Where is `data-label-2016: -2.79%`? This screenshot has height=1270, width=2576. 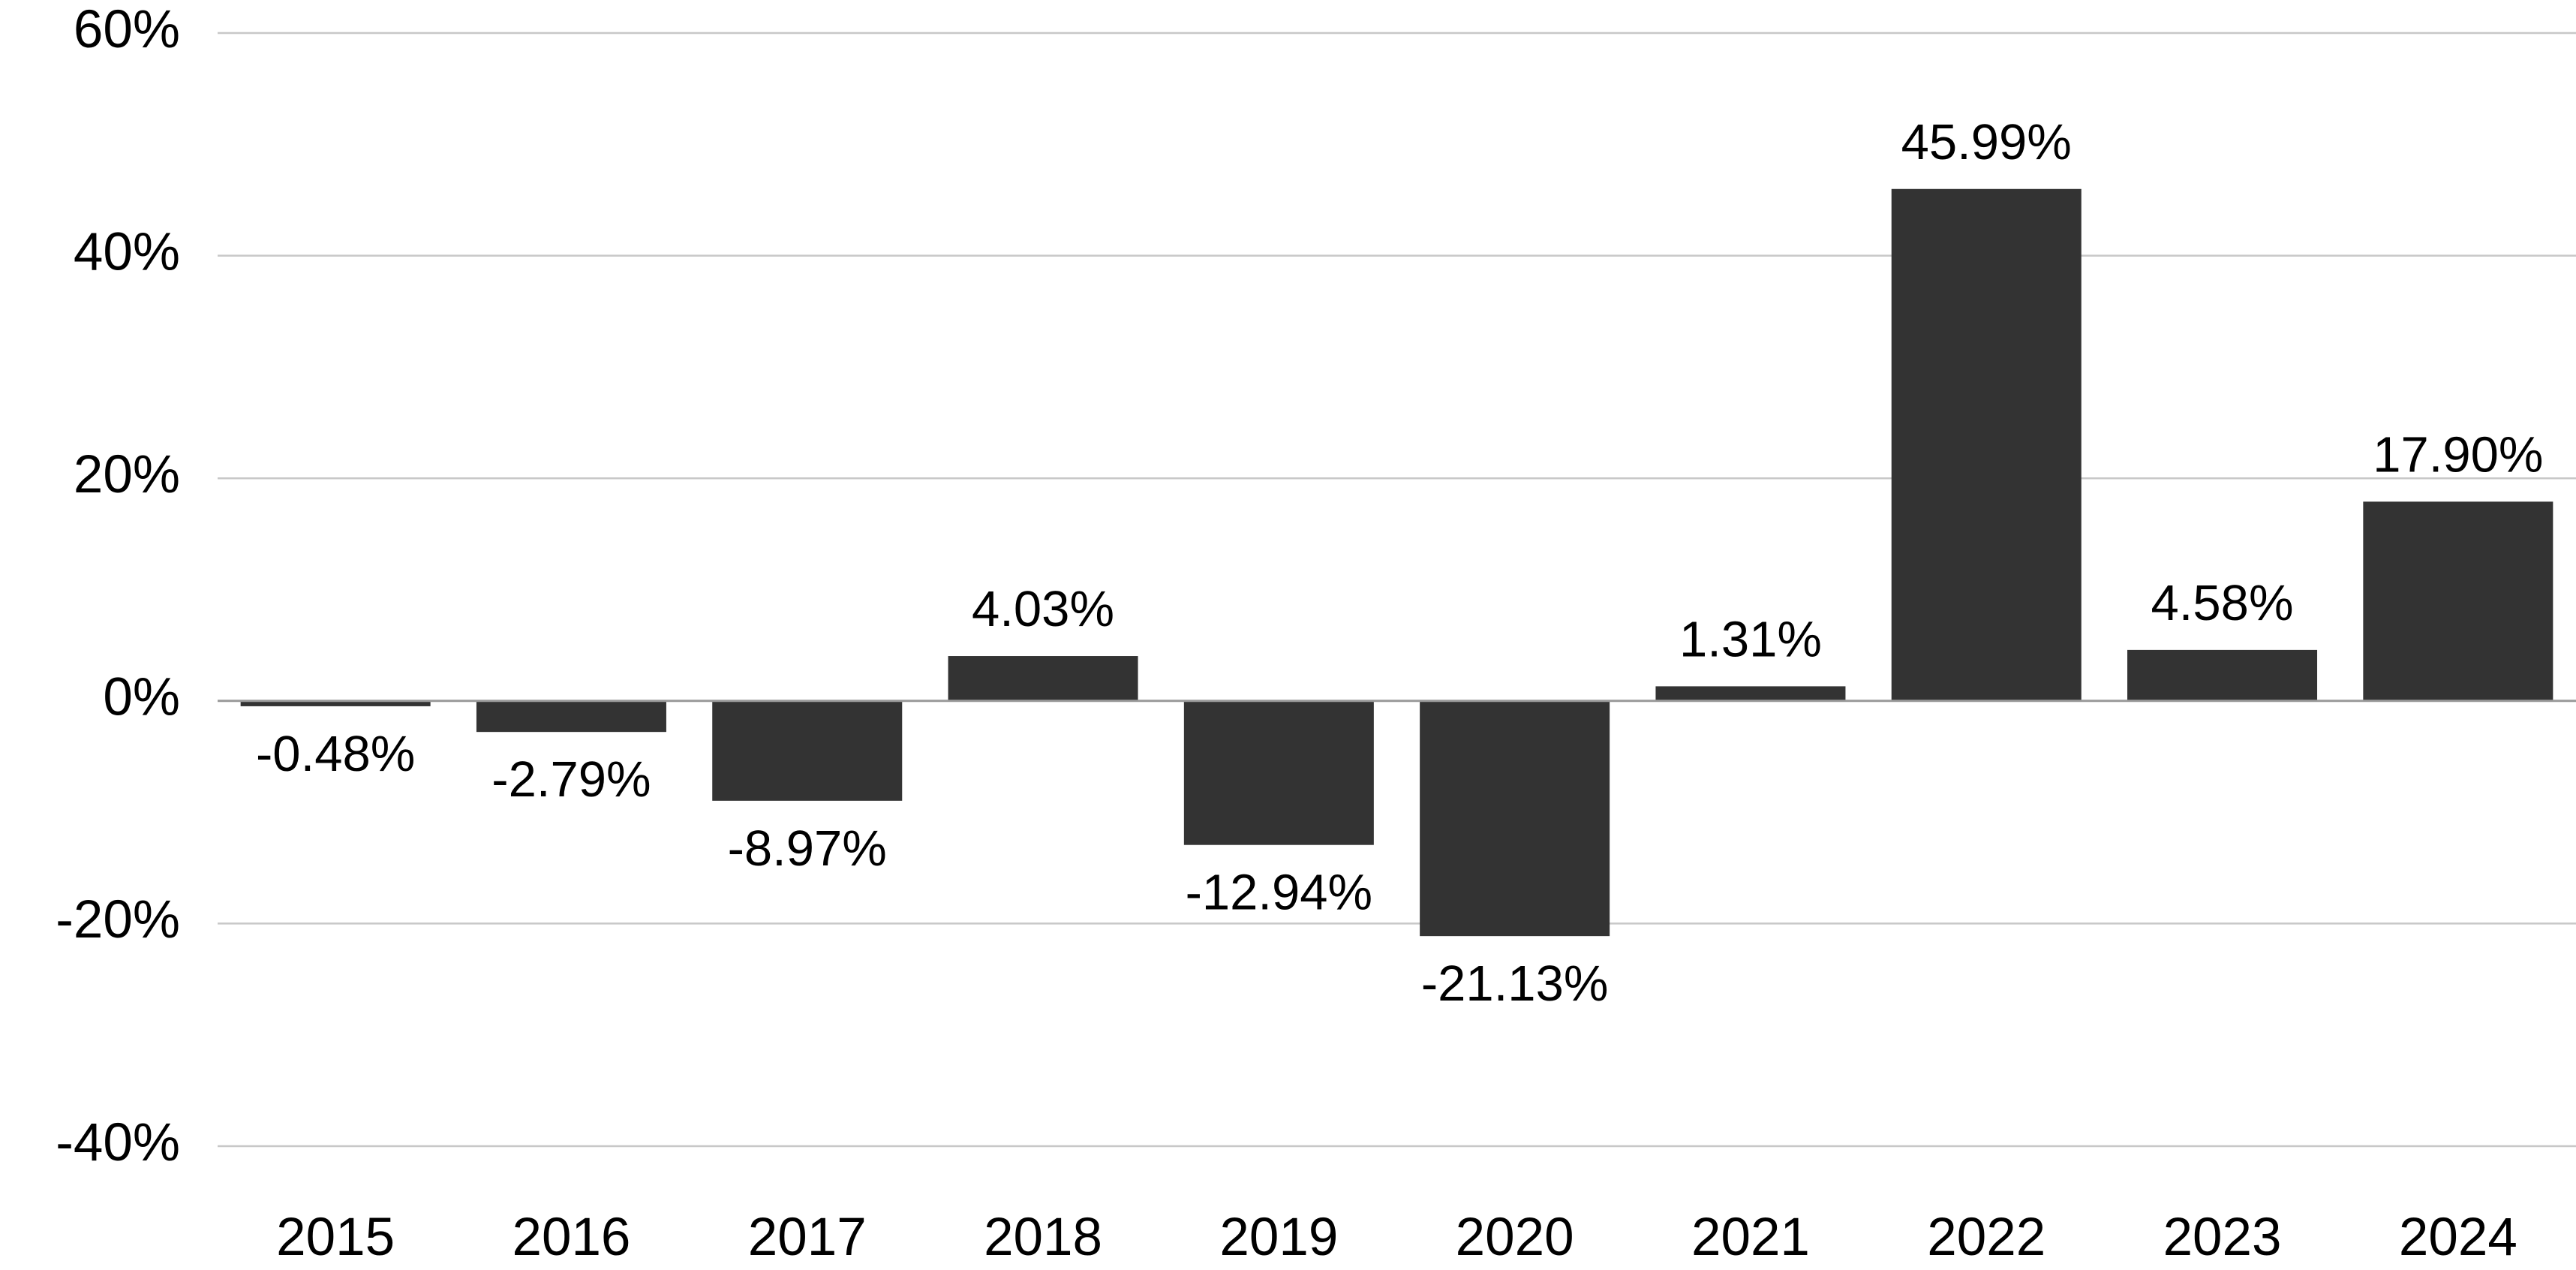 data-label-2016: -2.79% is located at coordinates (571, 779).